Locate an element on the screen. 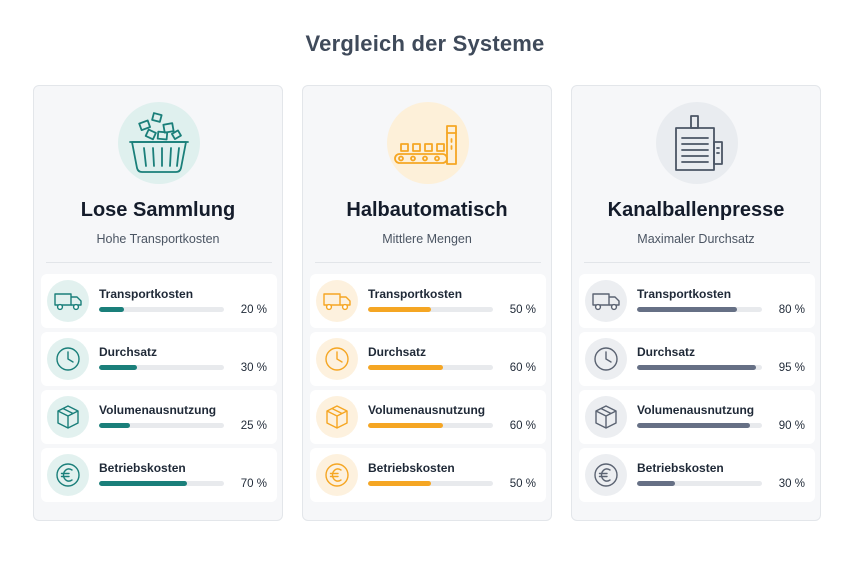  card-subtitle: Hohe Transportkosten is located at coordinates (158, 239).